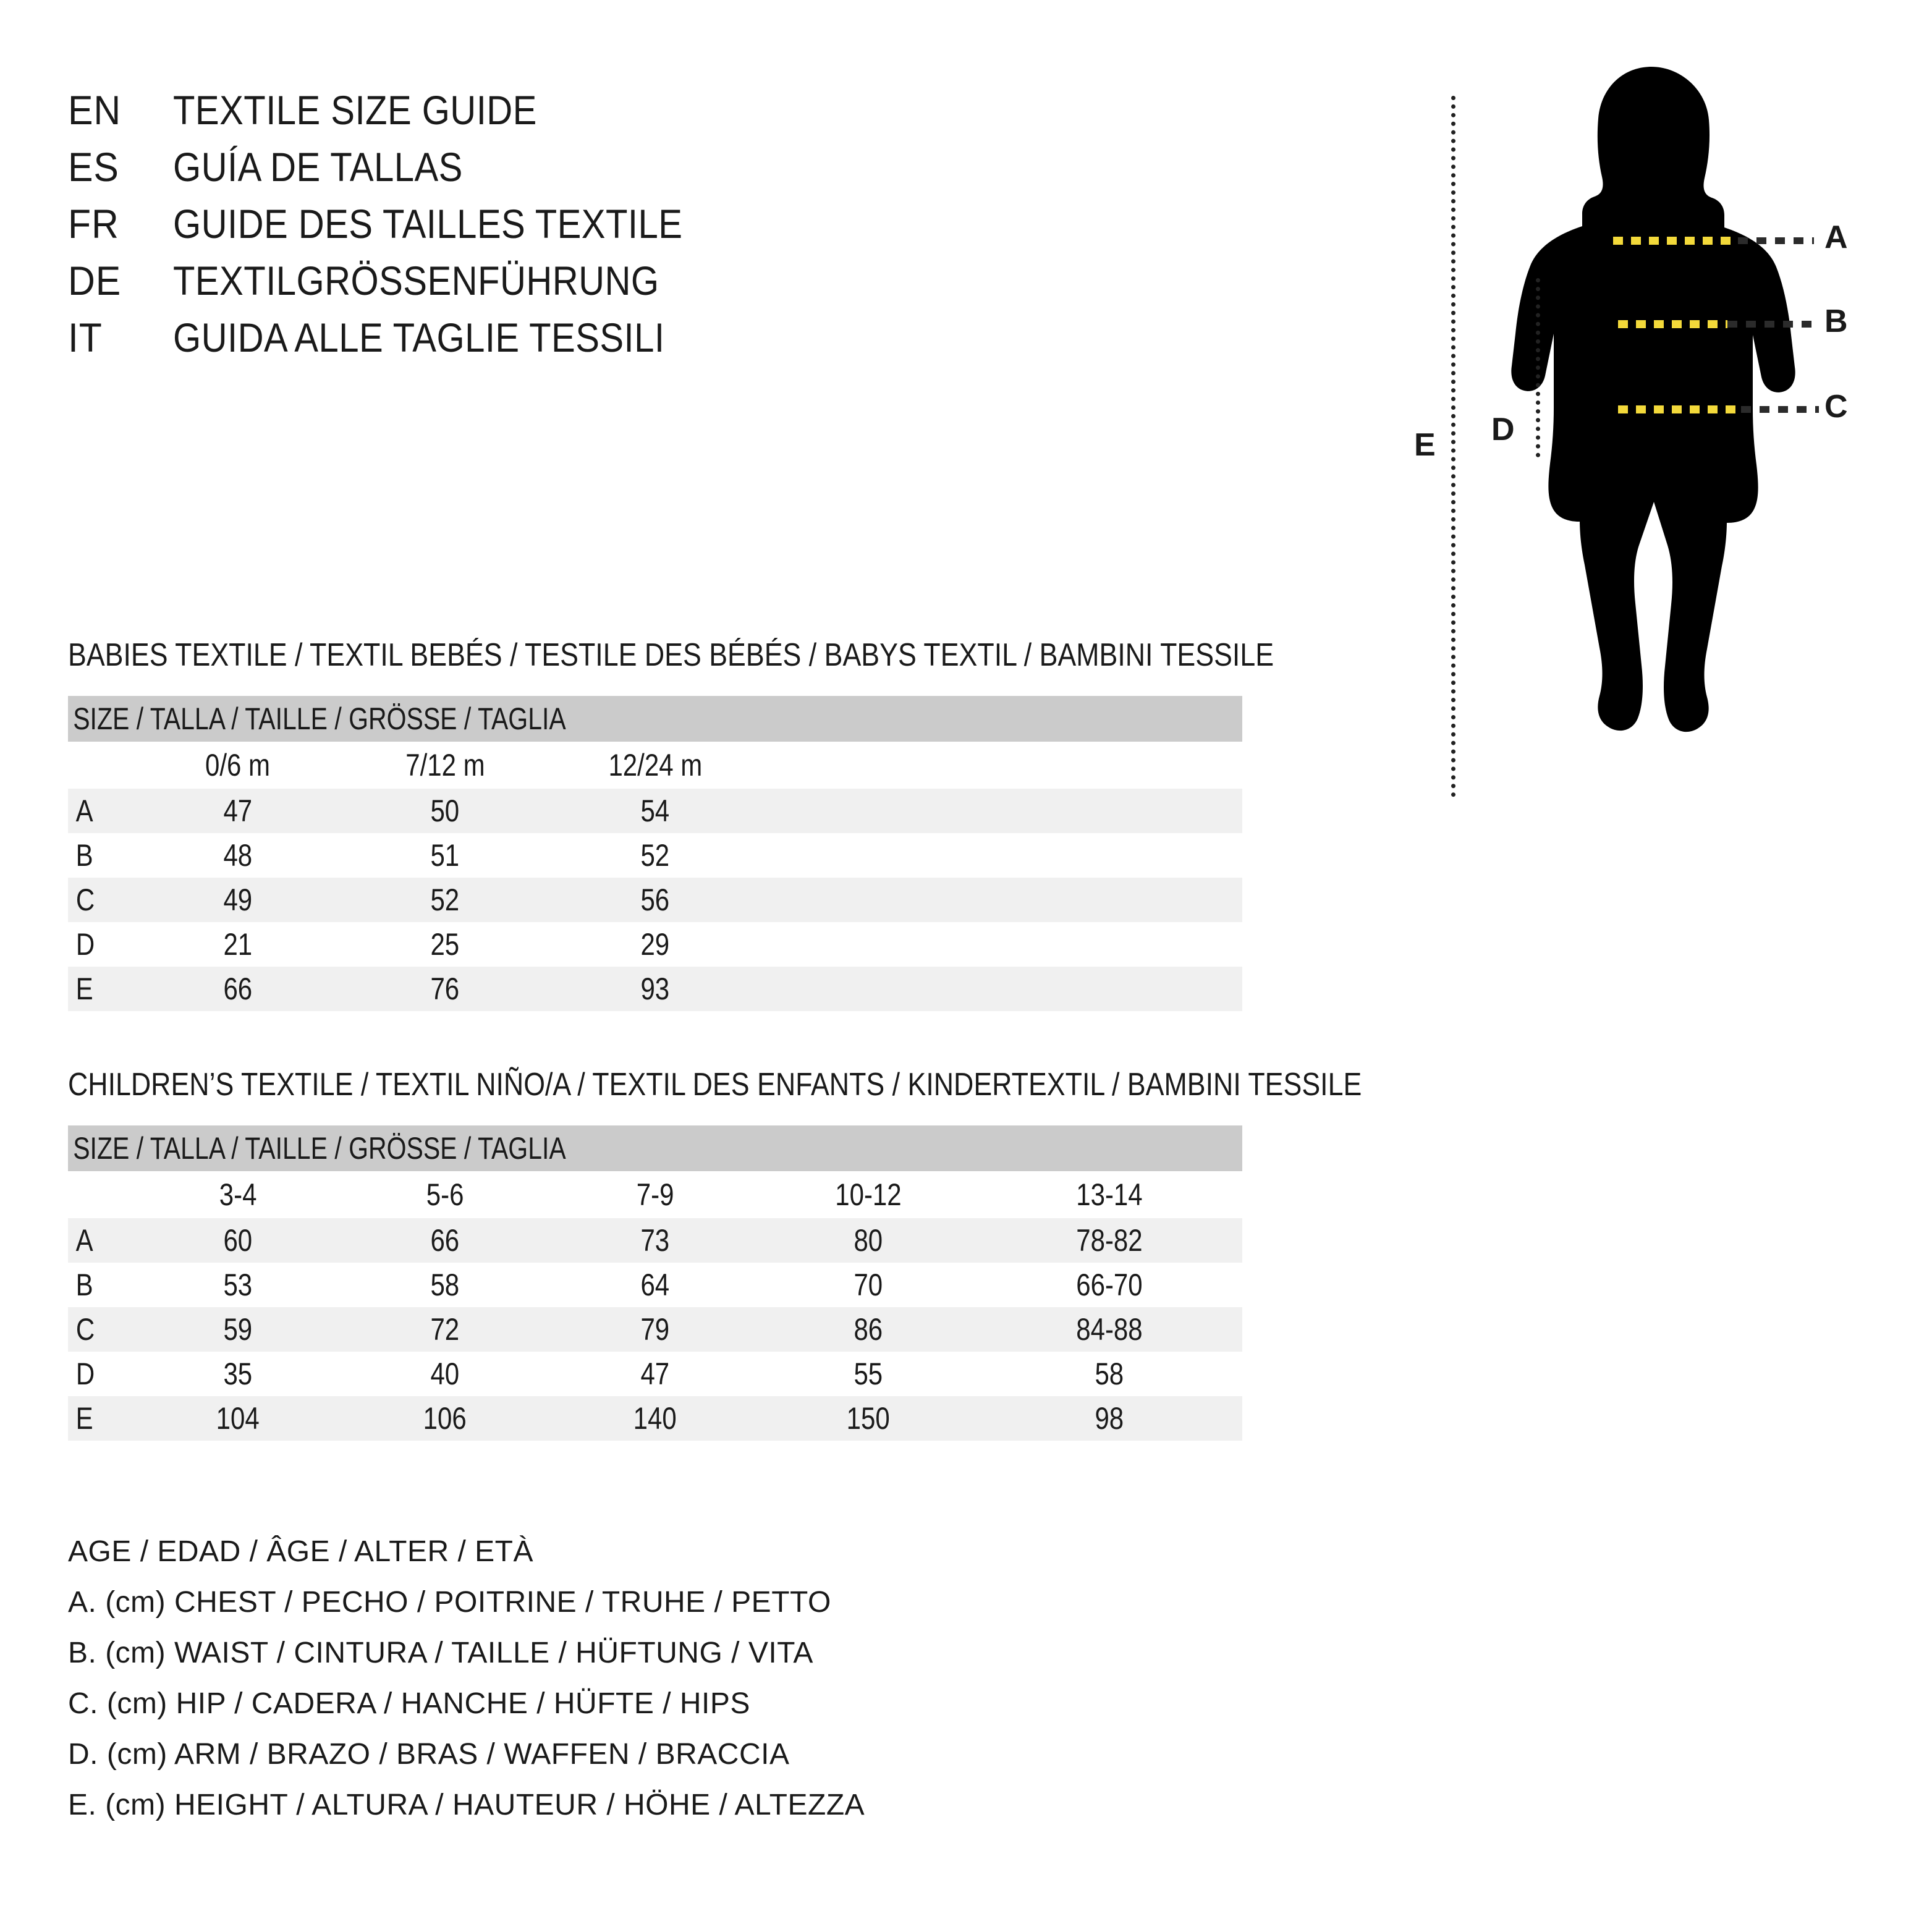 Image resolution: width=1932 pixels, height=1932 pixels. What do you see at coordinates (1836, 237) in the screenshot?
I see `measurement-label-a: A` at bounding box center [1836, 237].